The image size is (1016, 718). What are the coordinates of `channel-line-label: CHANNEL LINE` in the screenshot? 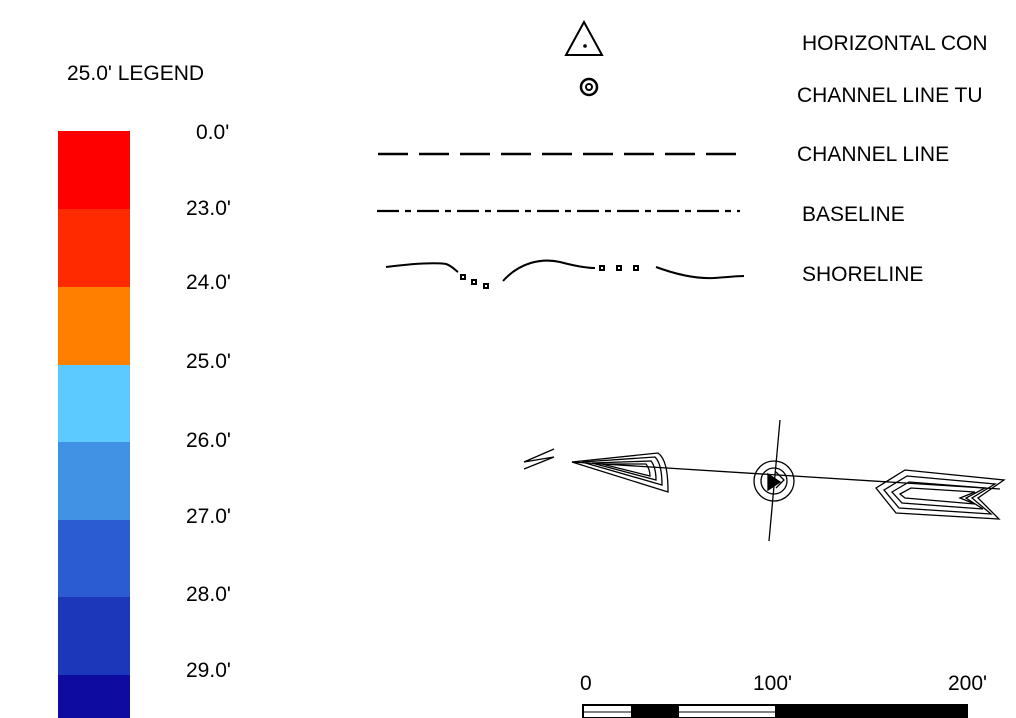 It's located at (873, 154).